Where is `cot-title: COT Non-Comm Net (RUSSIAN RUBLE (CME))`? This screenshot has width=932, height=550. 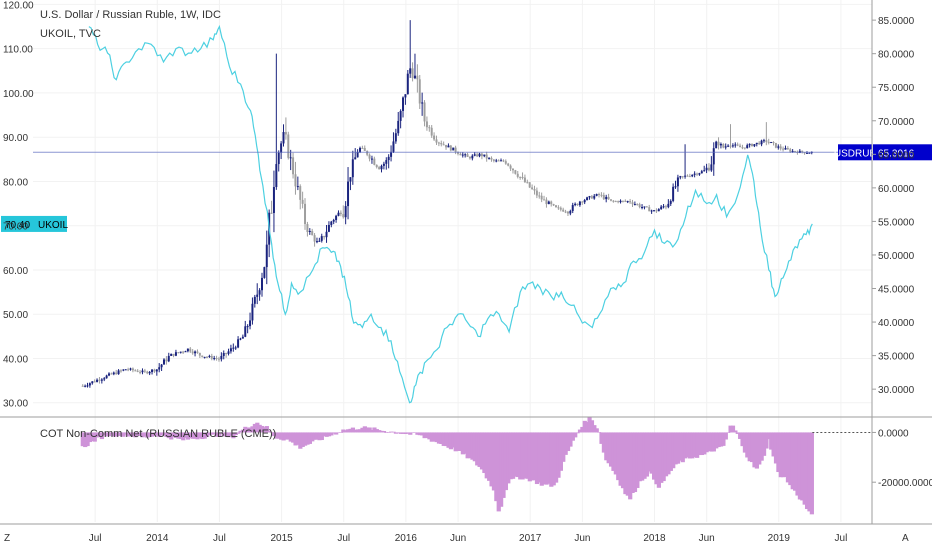 cot-title: COT Non-Comm Net (RUSSIAN RUBLE (CME)) is located at coordinates (158, 434).